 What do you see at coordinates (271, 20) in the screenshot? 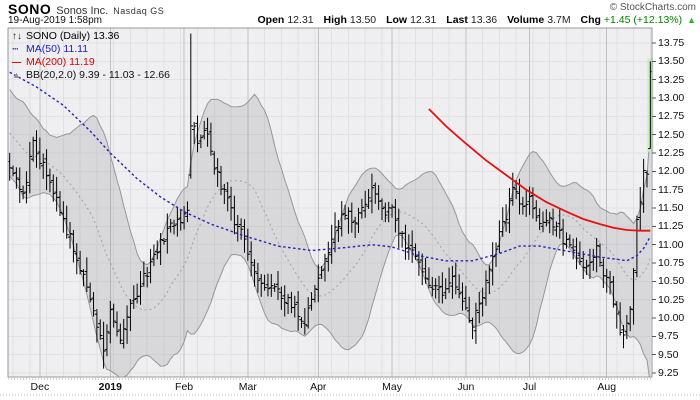
I see `open-label: Open` at bounding box center [271, 20].